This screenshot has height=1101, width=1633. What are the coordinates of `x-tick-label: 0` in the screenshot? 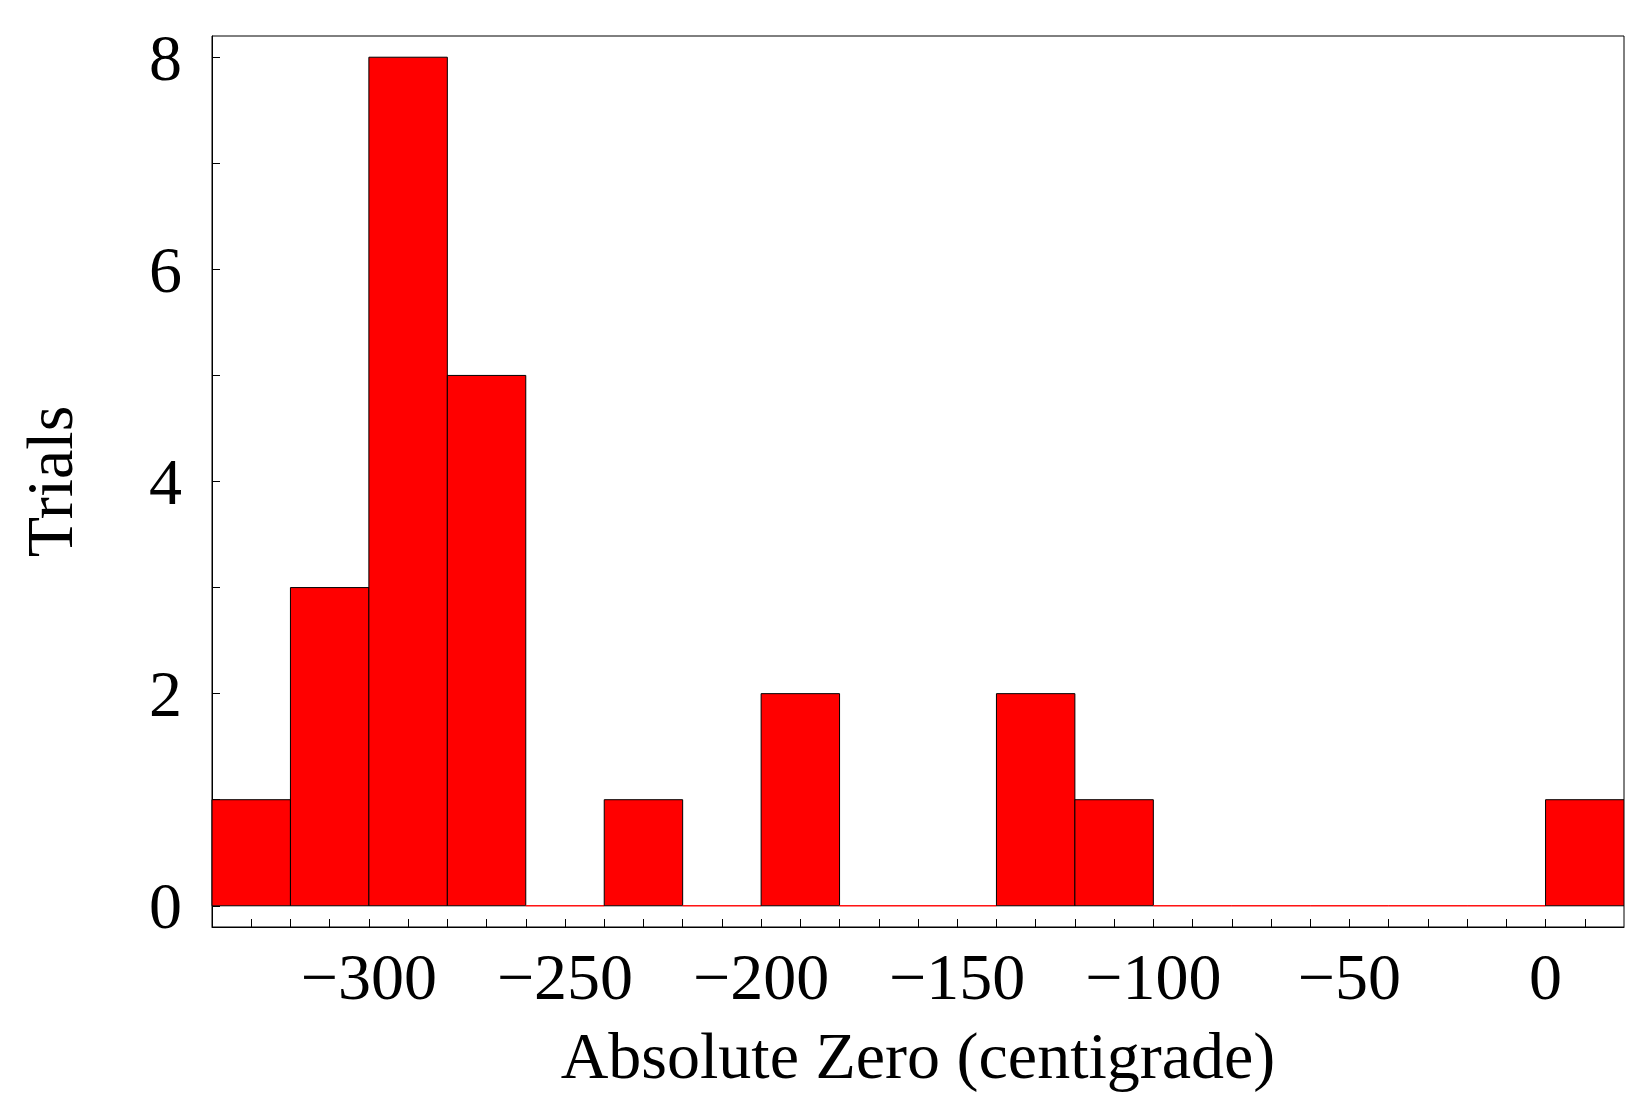 It's located at (1546, 976).